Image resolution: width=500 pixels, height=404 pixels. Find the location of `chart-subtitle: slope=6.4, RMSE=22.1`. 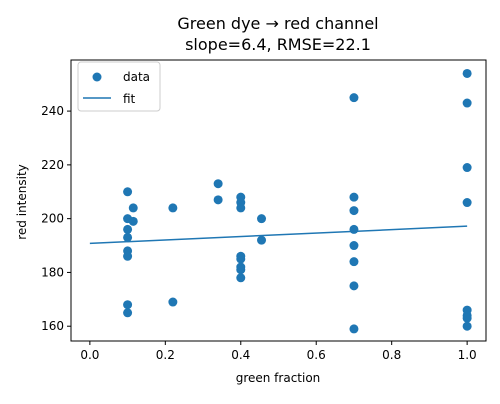

chart-subtitle: slope=6.4, RMSE=22.1 is located at coordinates (278, 44).